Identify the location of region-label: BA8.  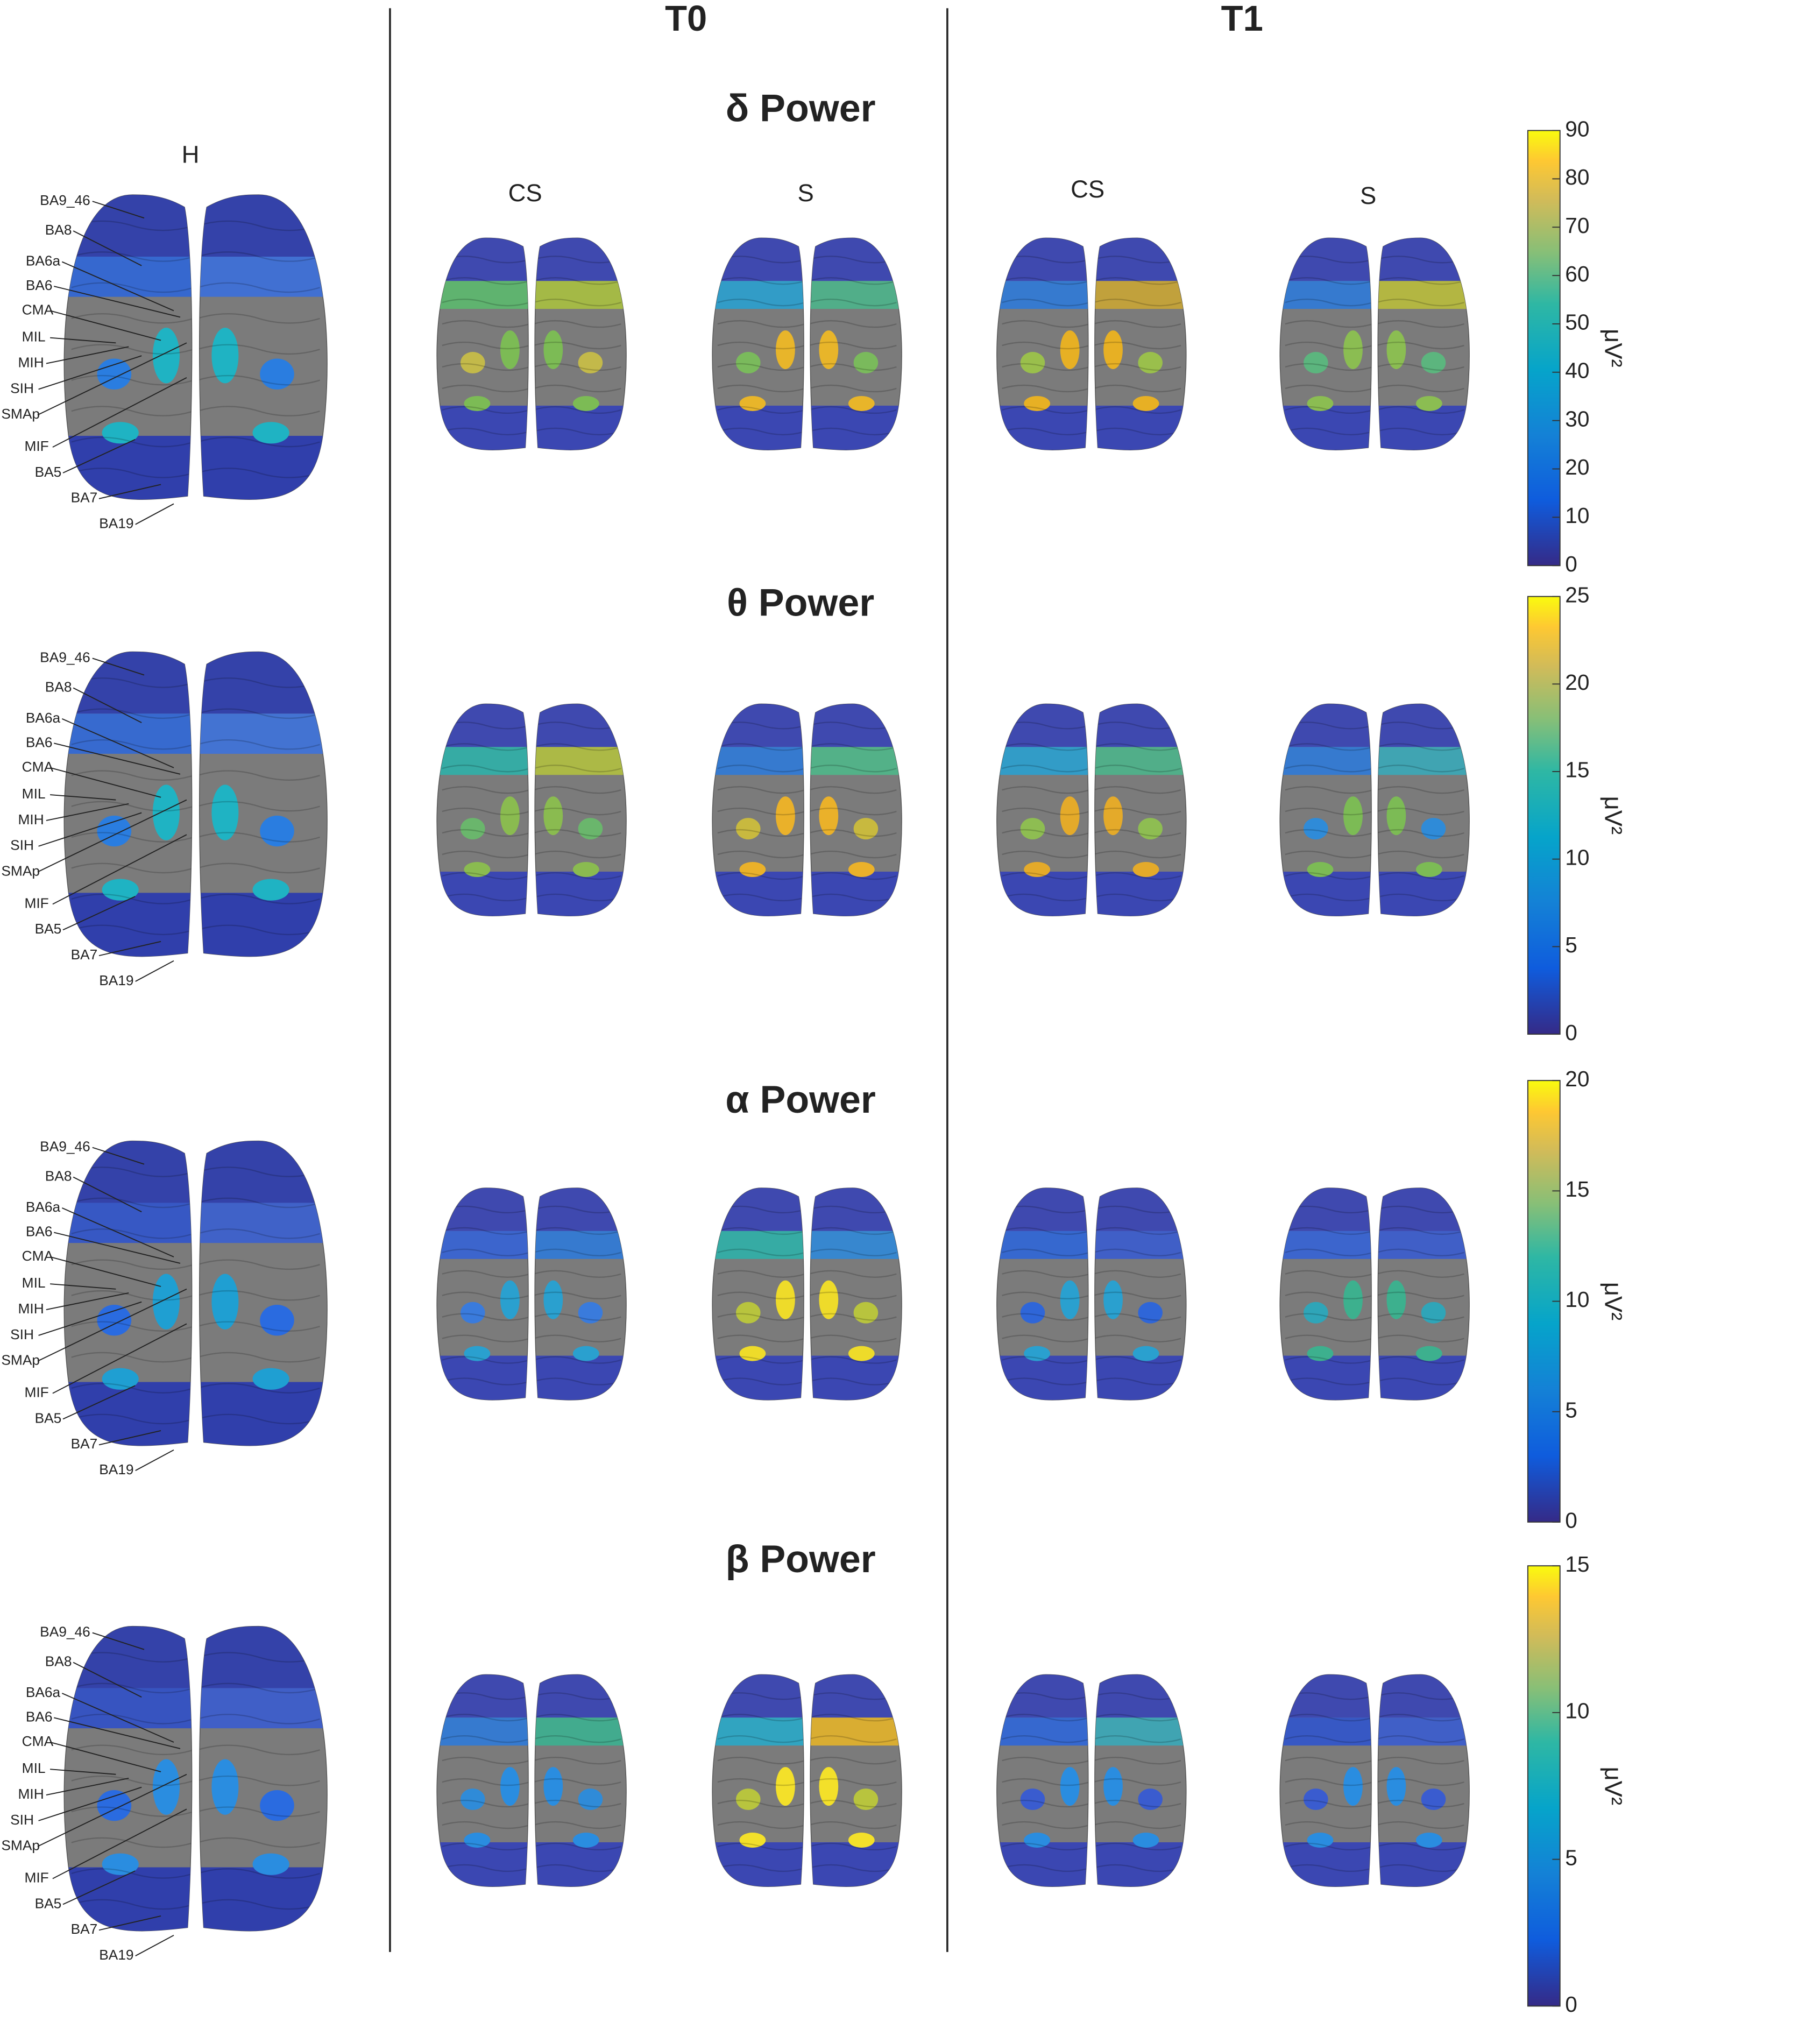
(58, 686).